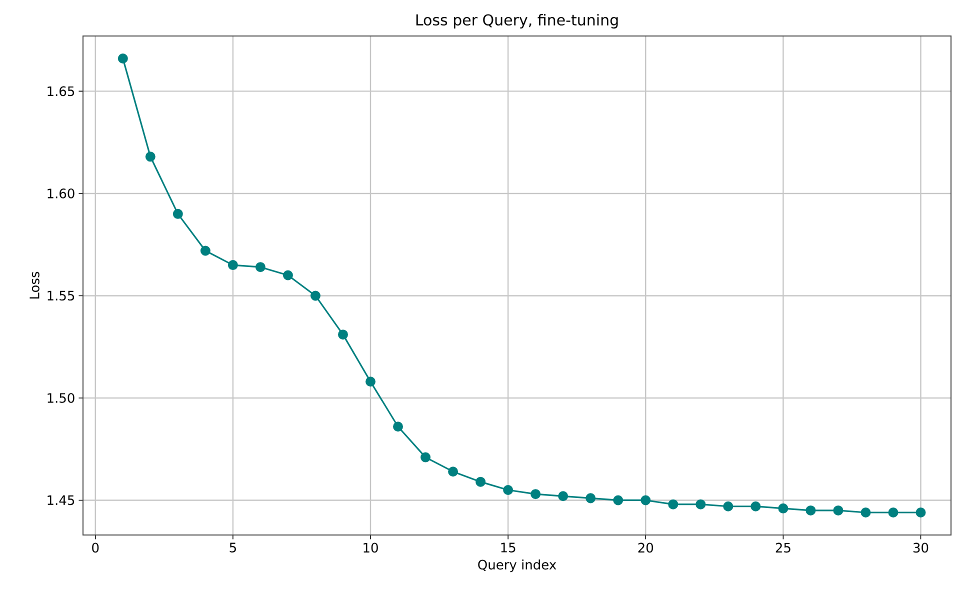 The width and height of the screenshot is (953, 589). Describe the element at coordinates (61, 398) in the screenshot. I see `y-tick-label: 1.50` at that location.